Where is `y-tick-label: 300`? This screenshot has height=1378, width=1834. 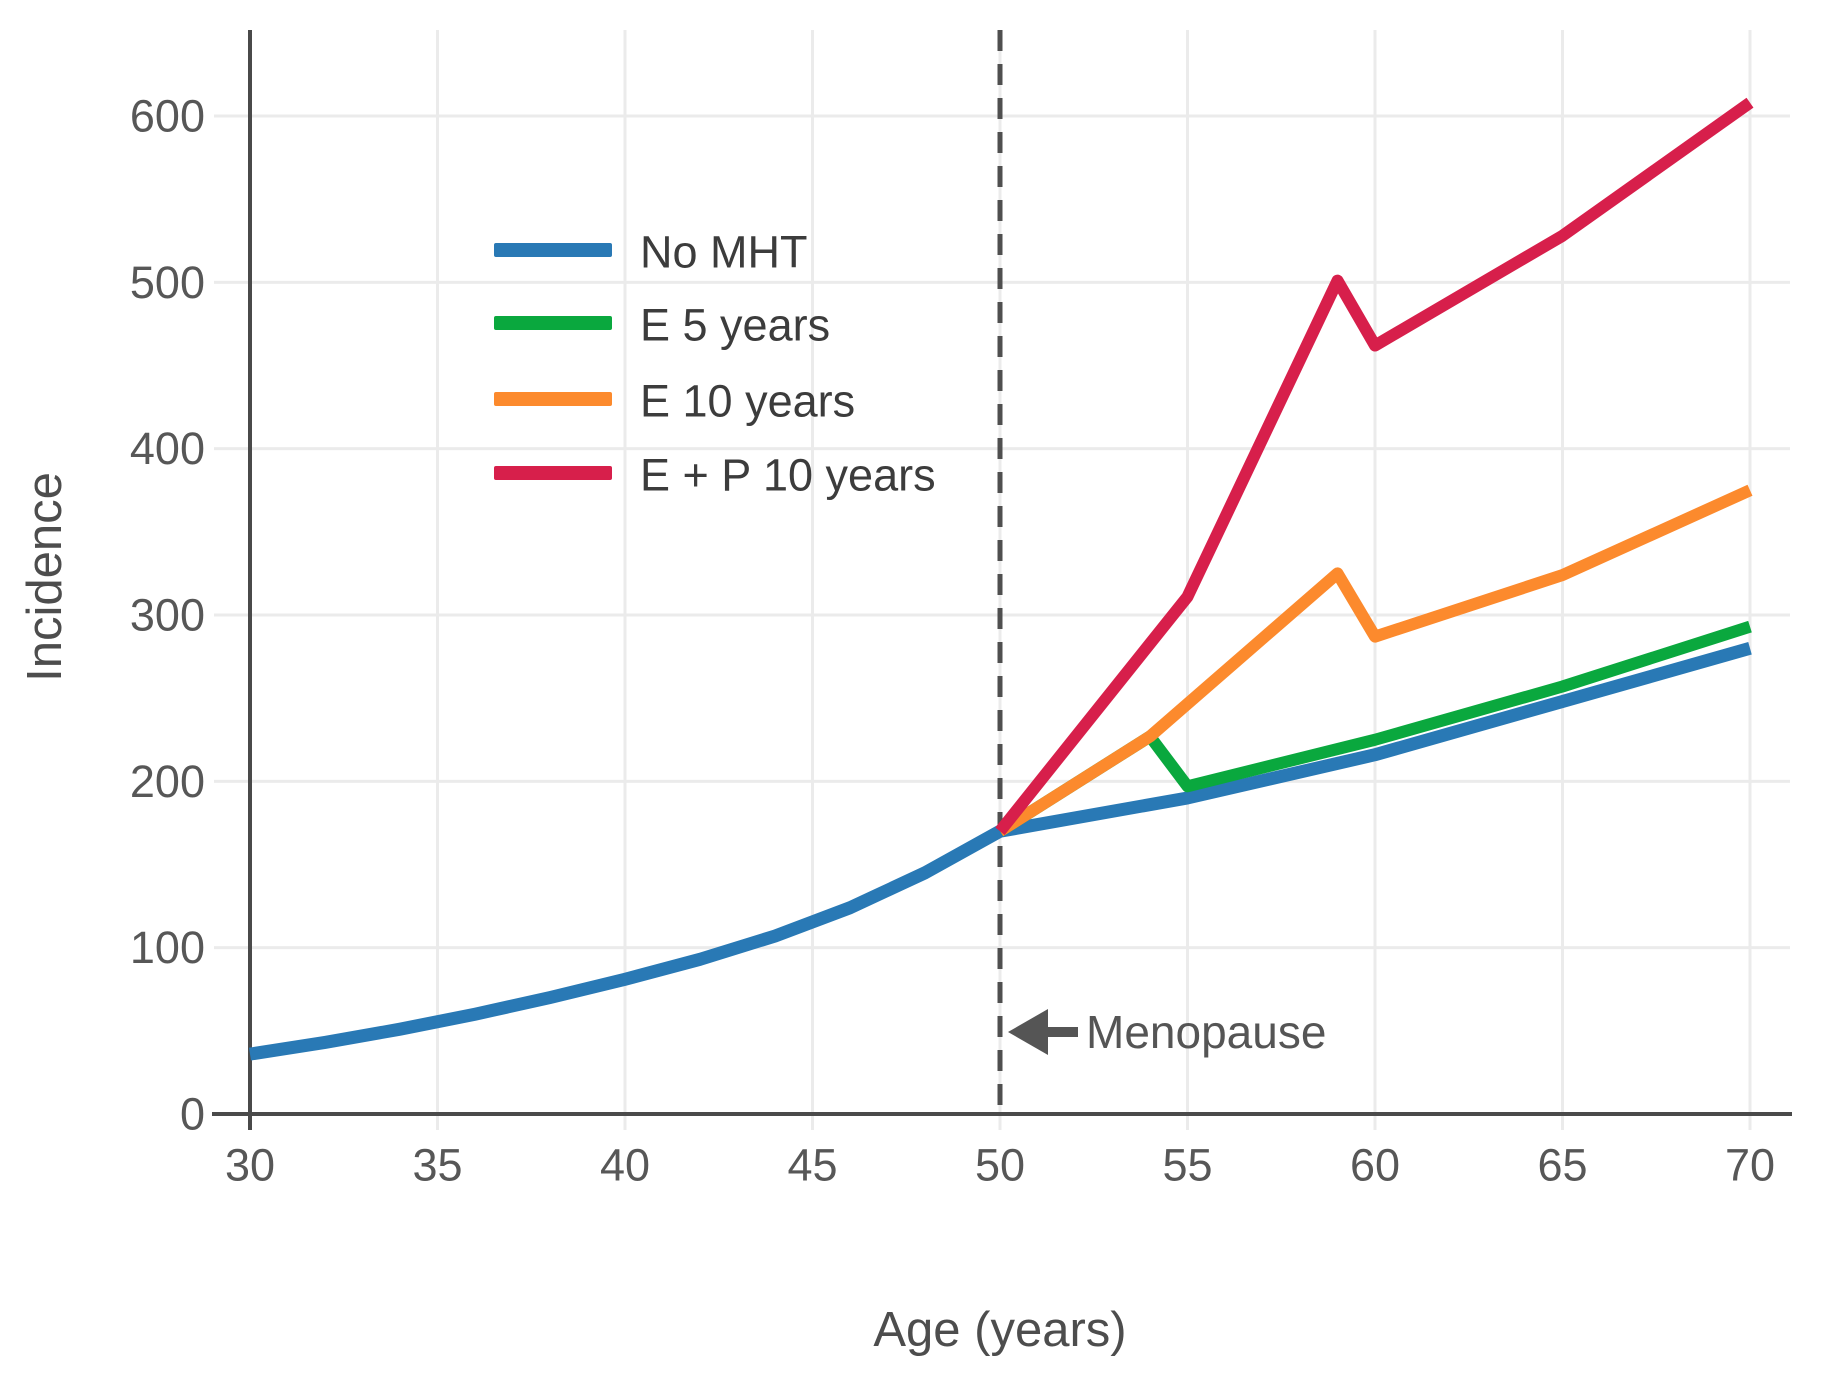
y-tick-label: 300 is located at coordinates (167, 615).